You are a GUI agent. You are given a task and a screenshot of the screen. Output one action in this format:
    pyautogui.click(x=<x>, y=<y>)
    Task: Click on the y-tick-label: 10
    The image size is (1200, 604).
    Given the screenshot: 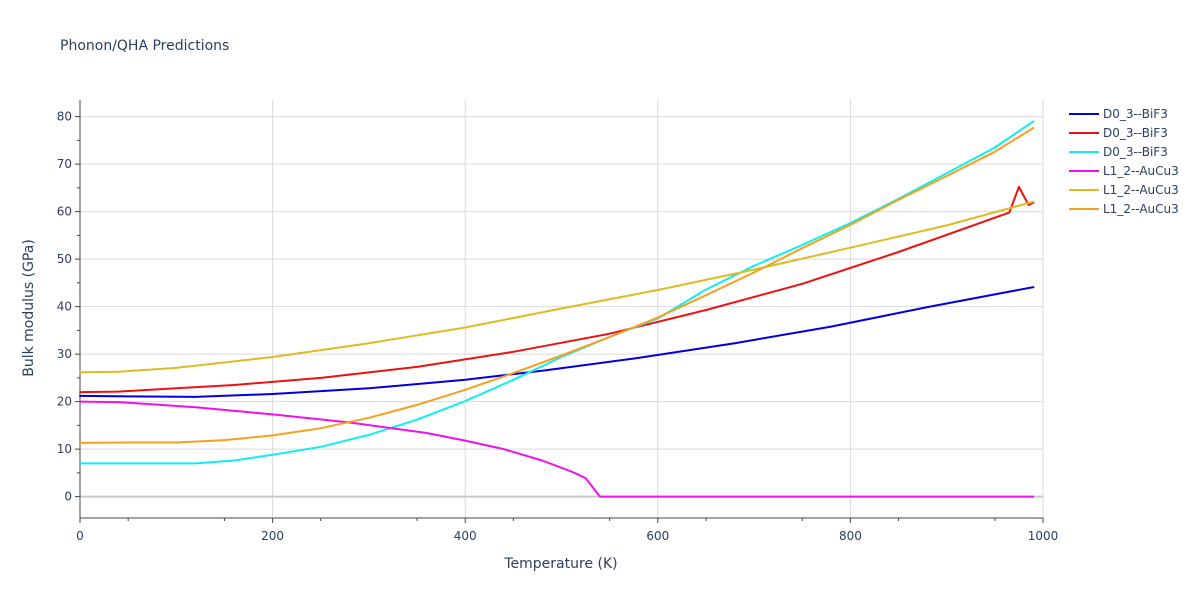 What is the action you would take?
    pyautogui.click(x=64, y=449)
    